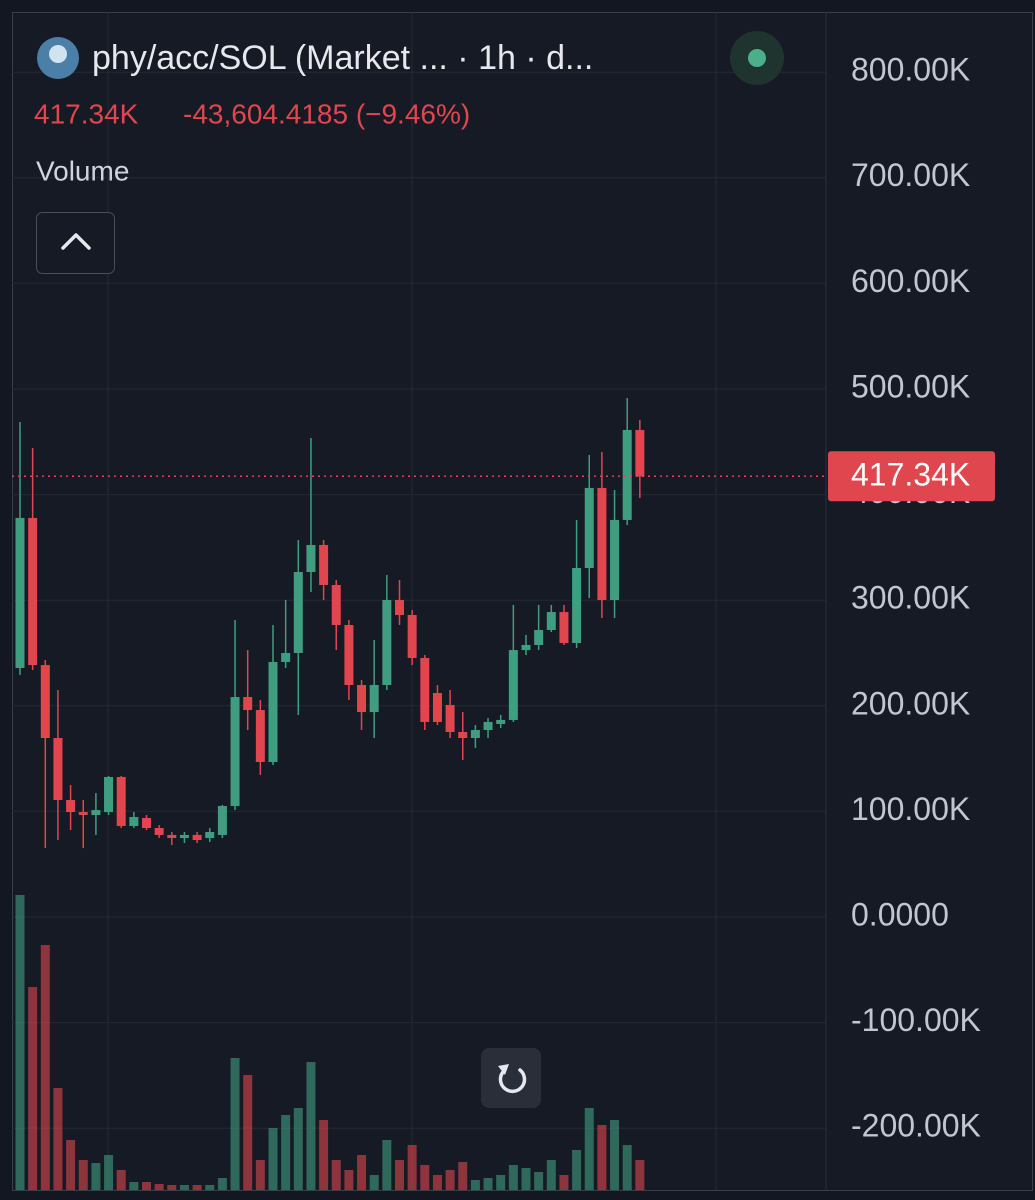 The width and height of the screenshot is (1035, 1200). Describe the element at coordinates (910, 175) in the screenshot. I see `y-tick-label: 700.00K` at that location.